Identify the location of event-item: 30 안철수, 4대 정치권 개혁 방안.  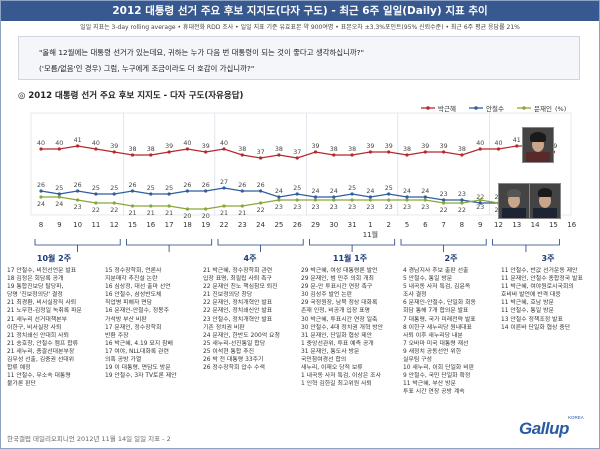
(342, 327).